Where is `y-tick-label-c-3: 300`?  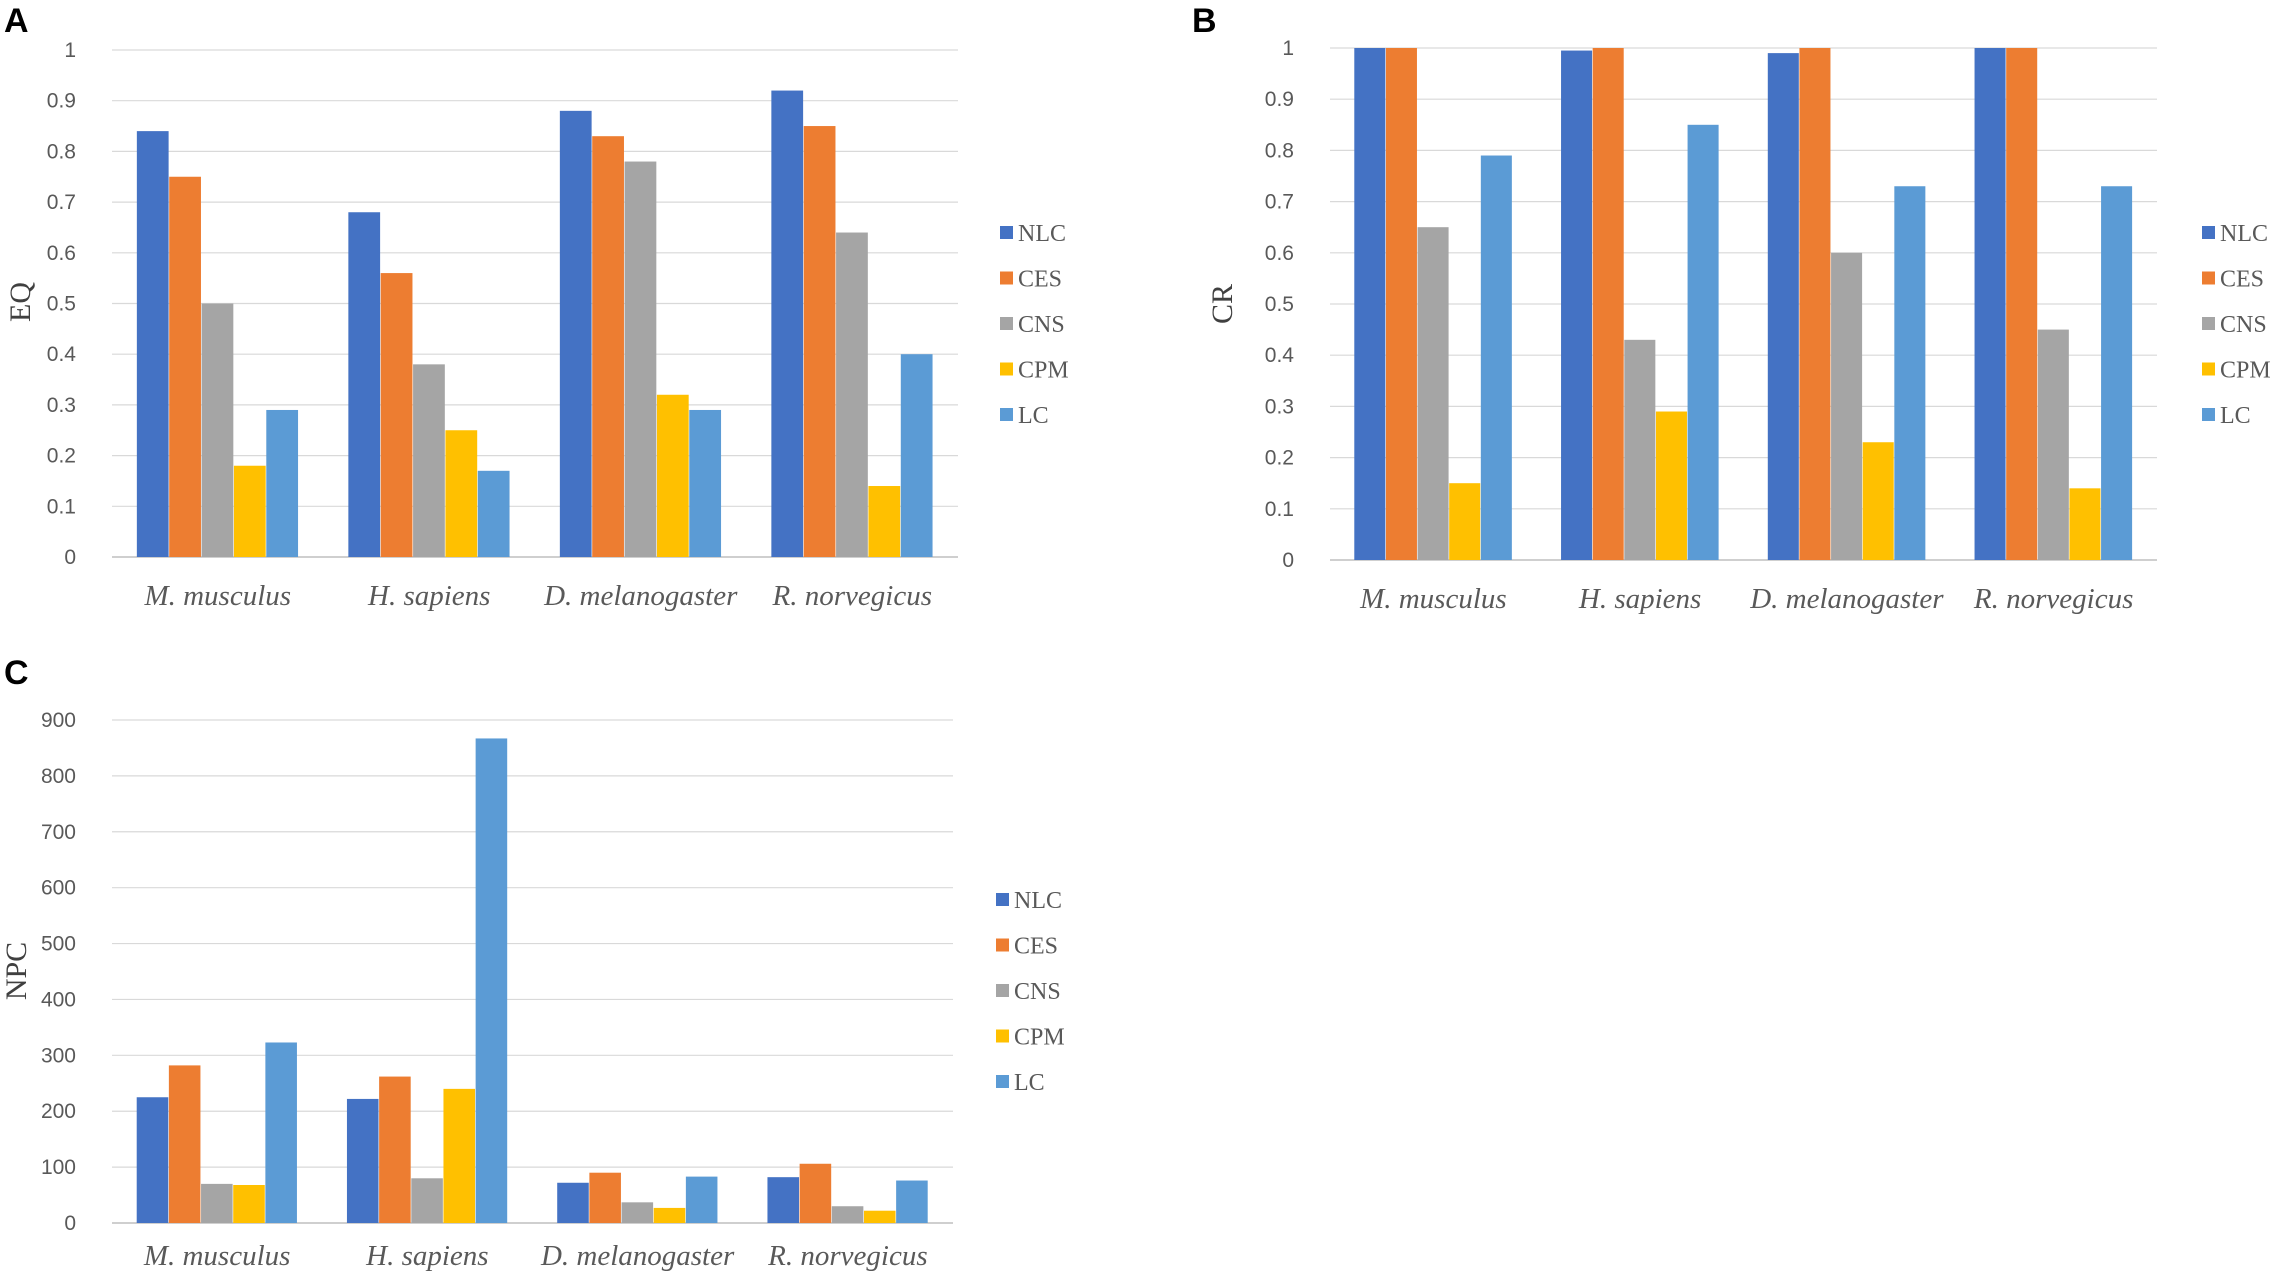 y-tick-label-c-3: 300 is located at coordinates (58, 1055).